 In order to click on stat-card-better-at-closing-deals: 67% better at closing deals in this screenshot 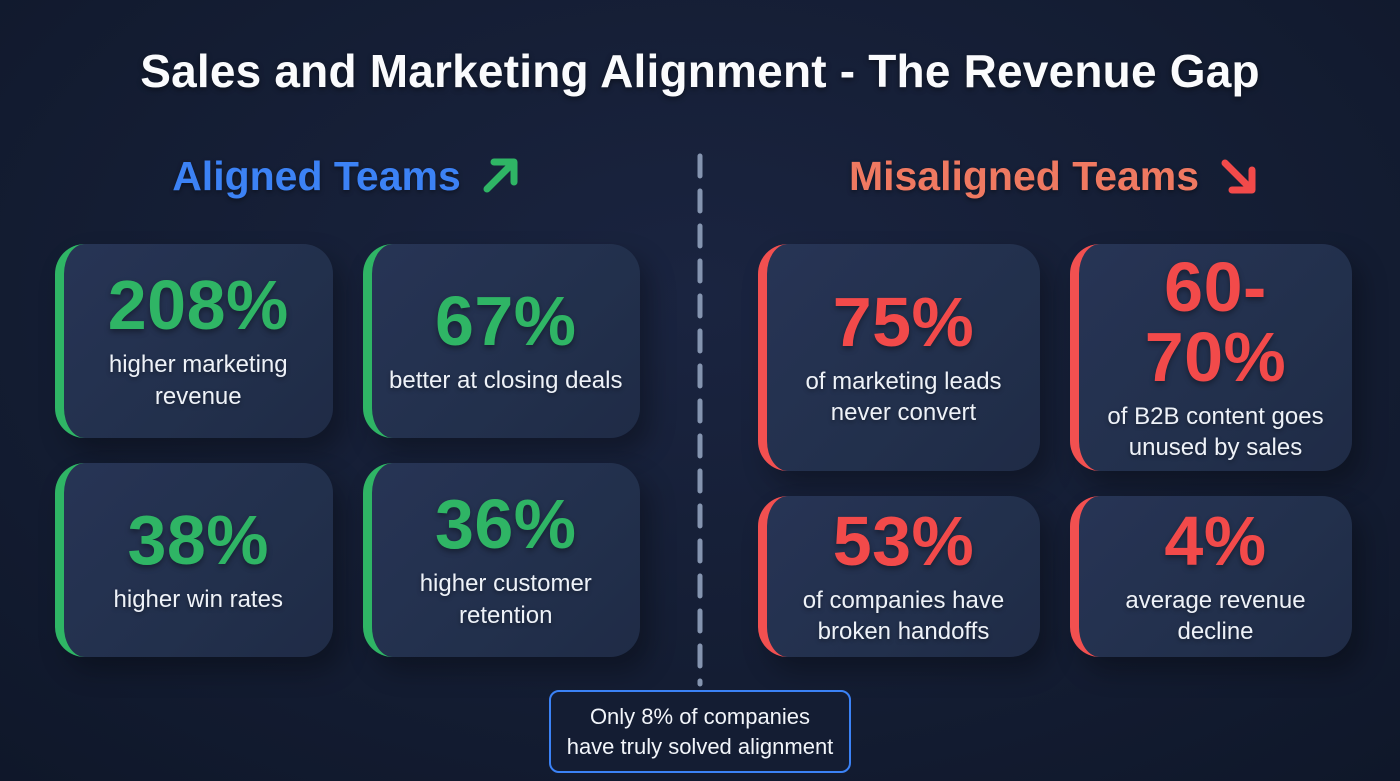, I will do `click(501, 341)`.